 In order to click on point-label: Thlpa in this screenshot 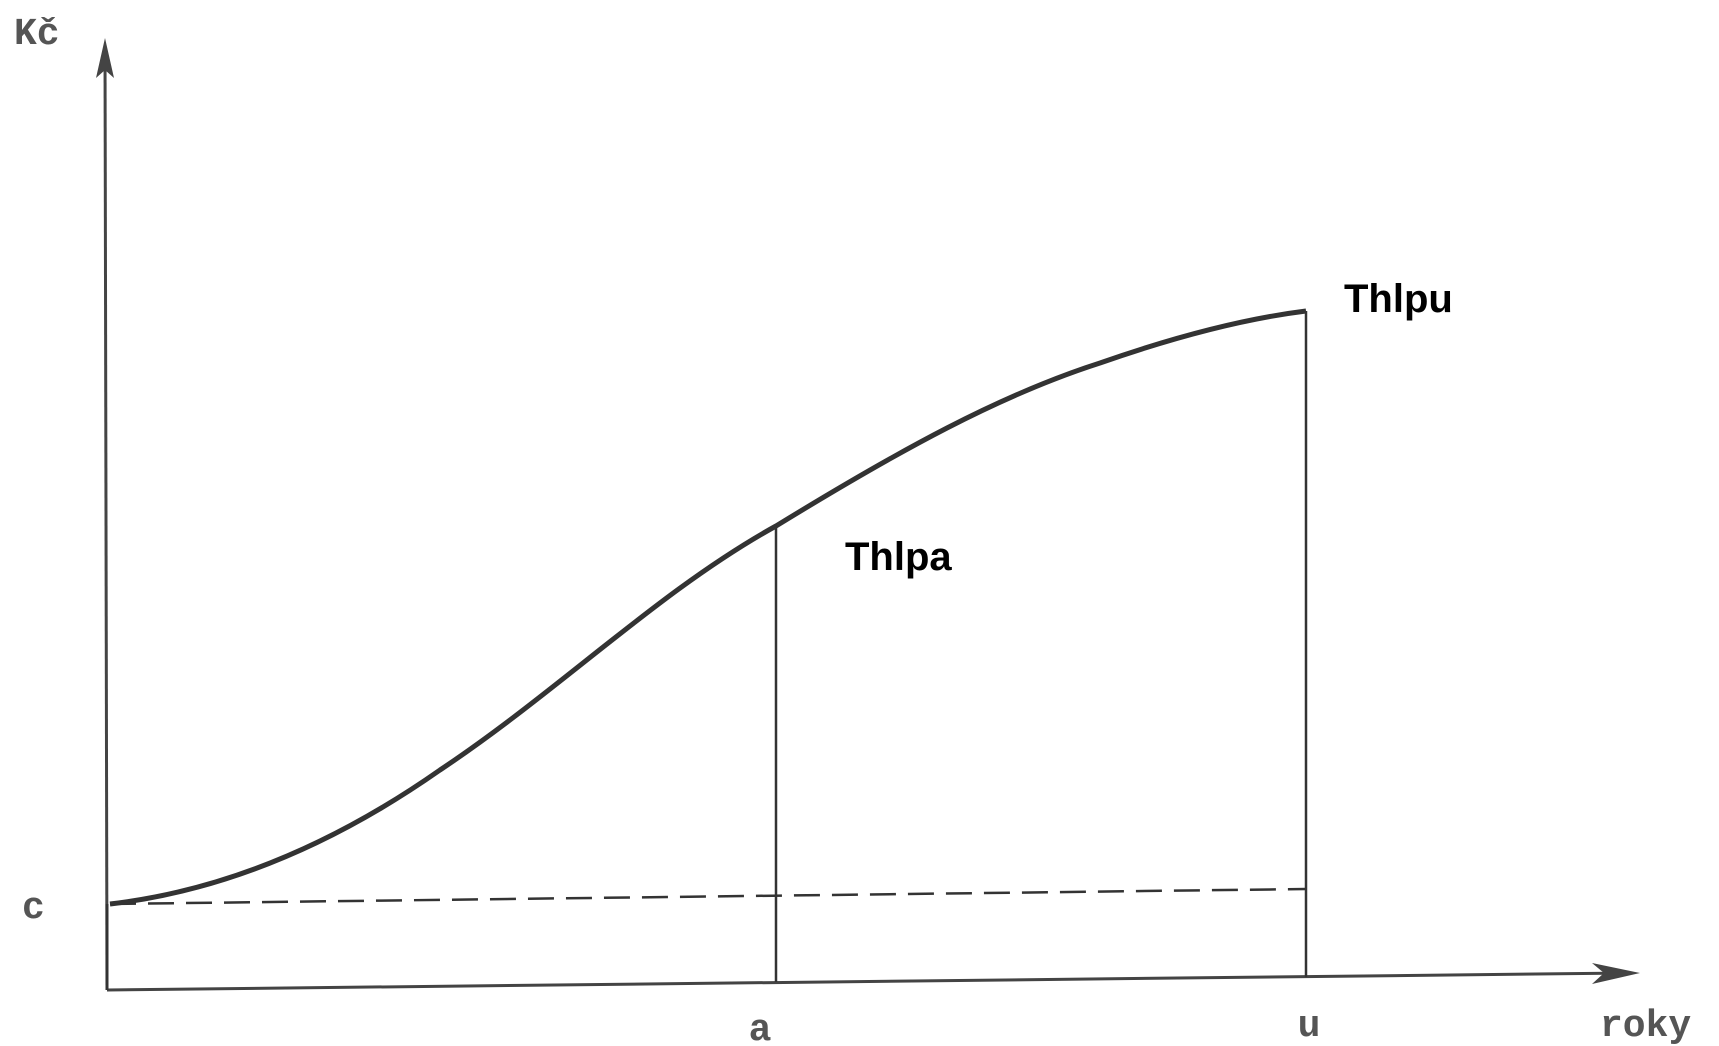, I will do `click(898, 557)`.